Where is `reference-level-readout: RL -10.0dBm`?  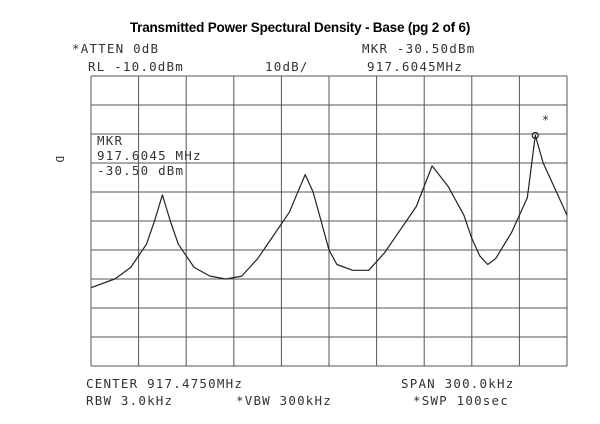 reference-level-readout: RL -10.0dBm is located at coordinates (136, 66).